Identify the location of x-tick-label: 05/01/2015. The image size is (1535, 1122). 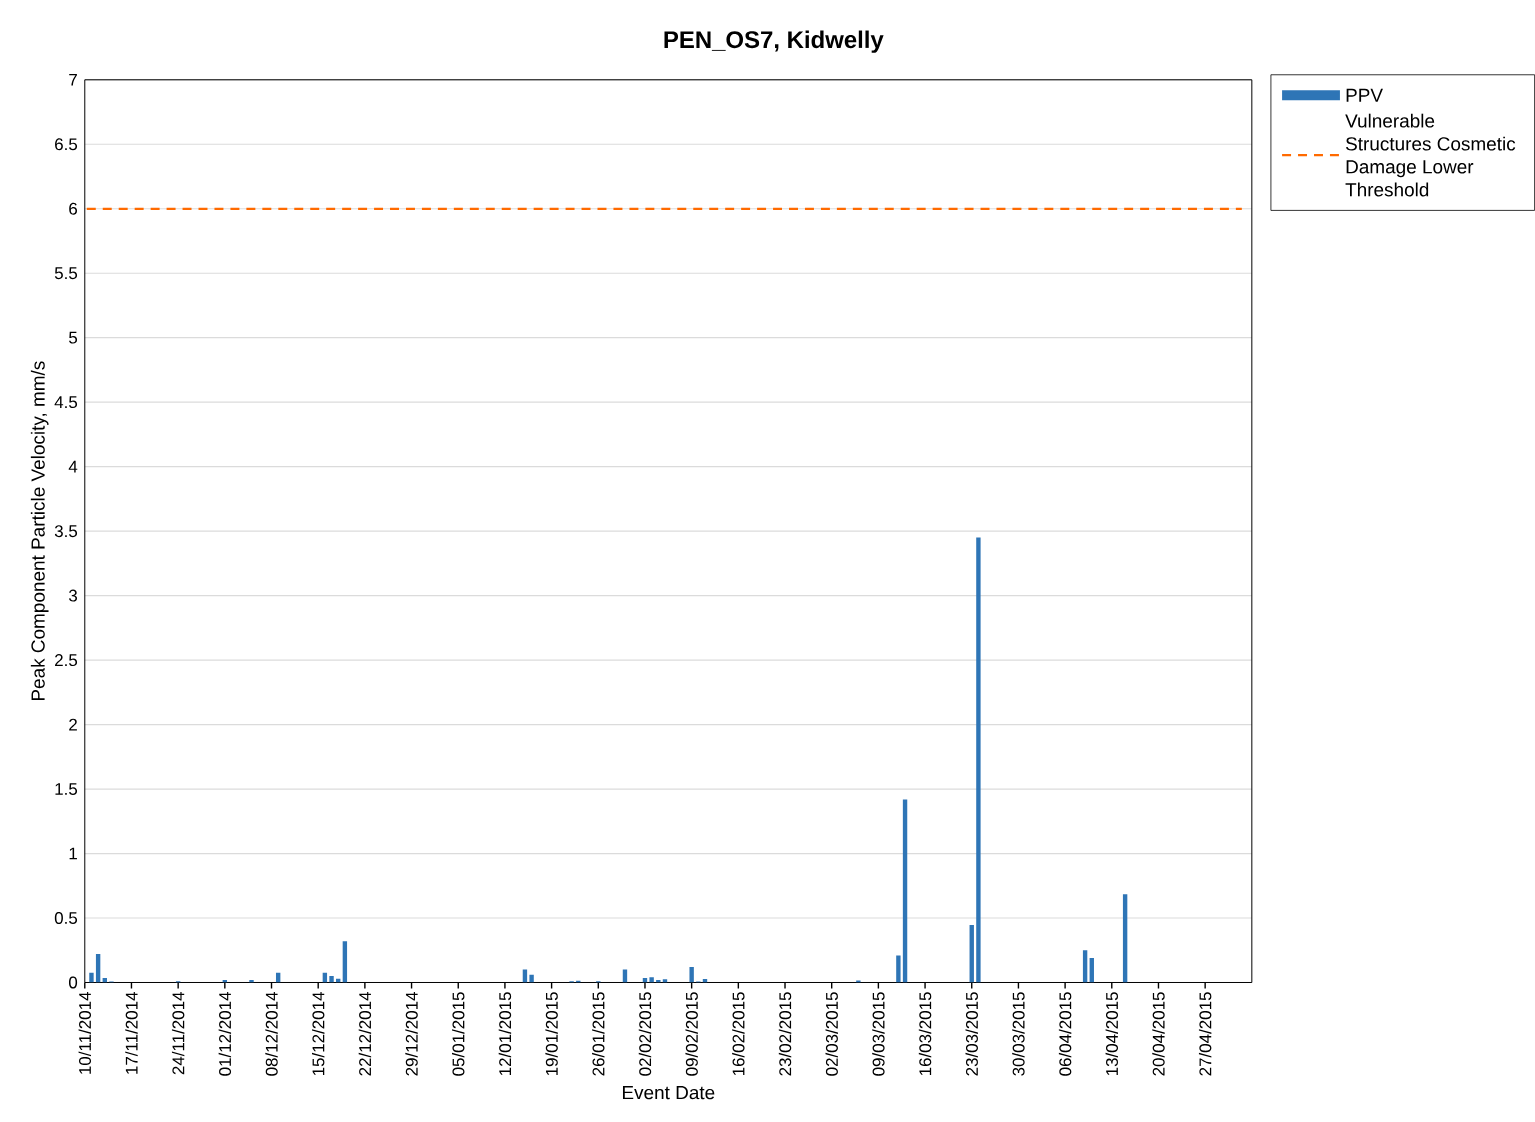
(458, 1034).